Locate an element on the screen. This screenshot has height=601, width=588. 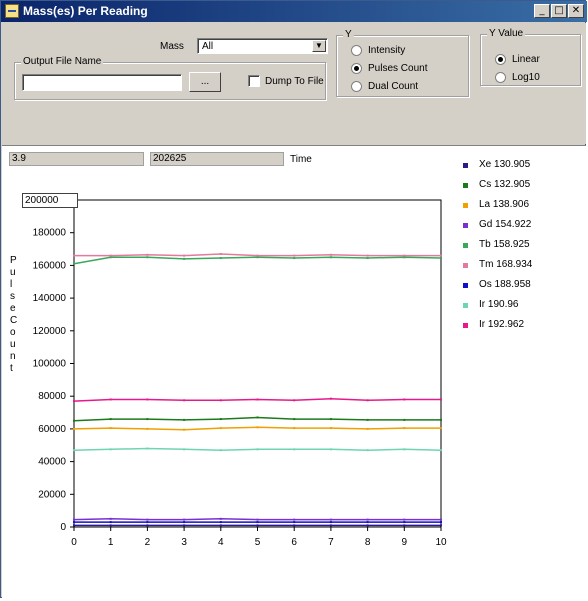
close-button: ✕ is located at coordinates (576, 11).